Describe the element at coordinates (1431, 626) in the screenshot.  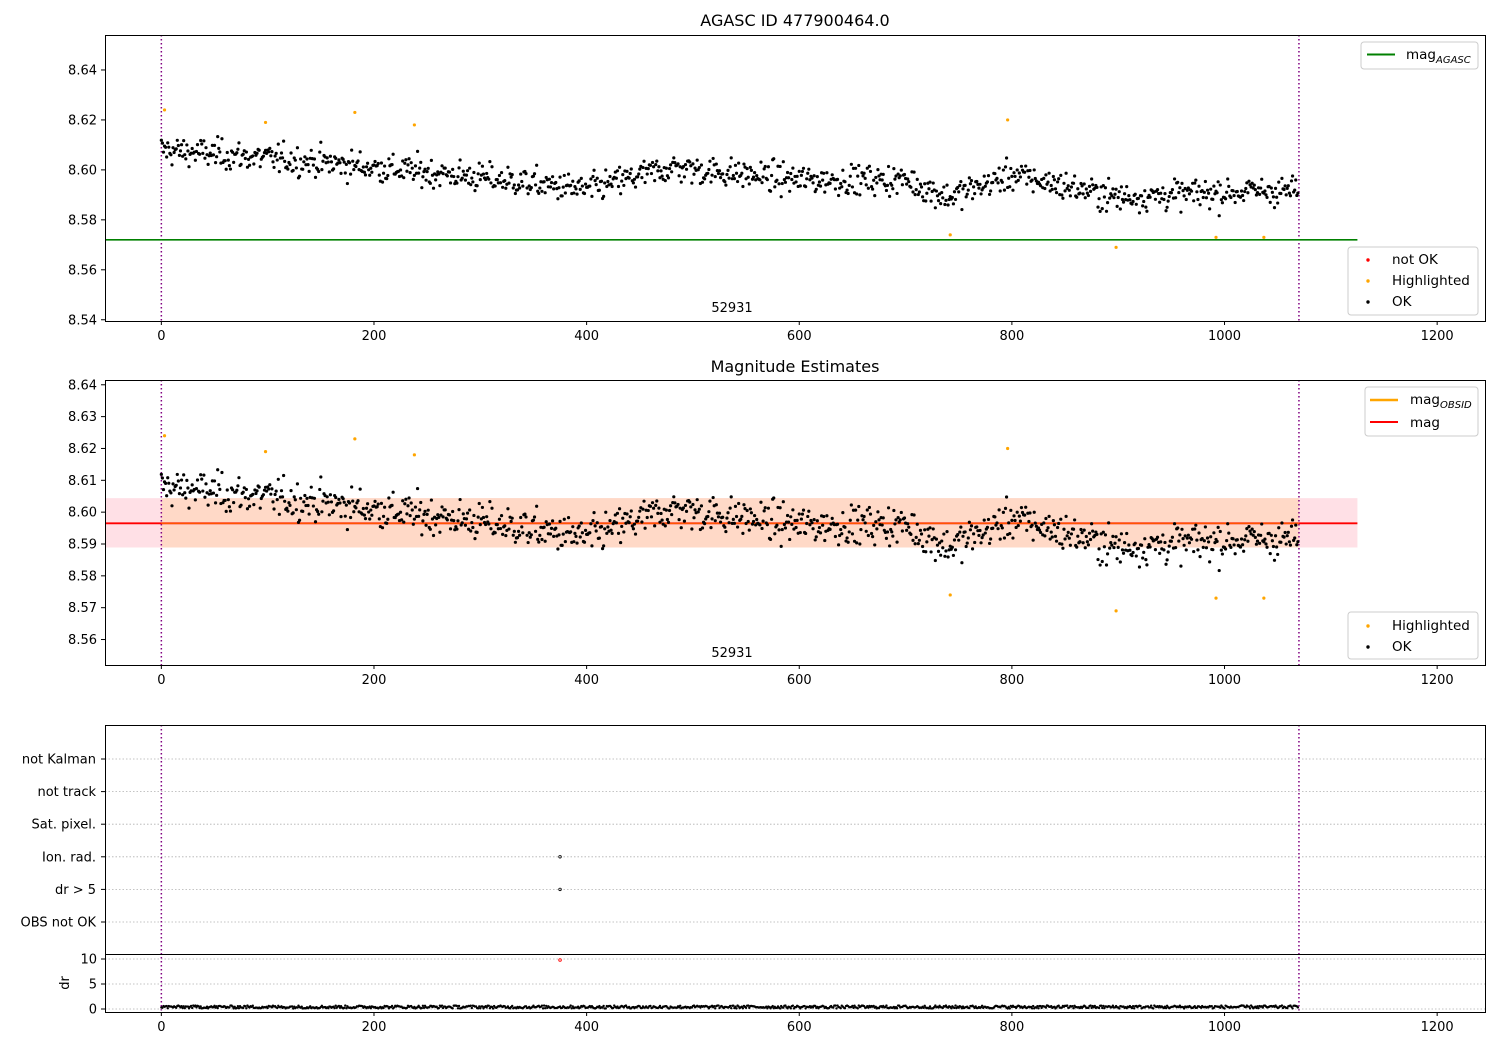
I see `legend-label-highlighted: Highlighted` at that location.